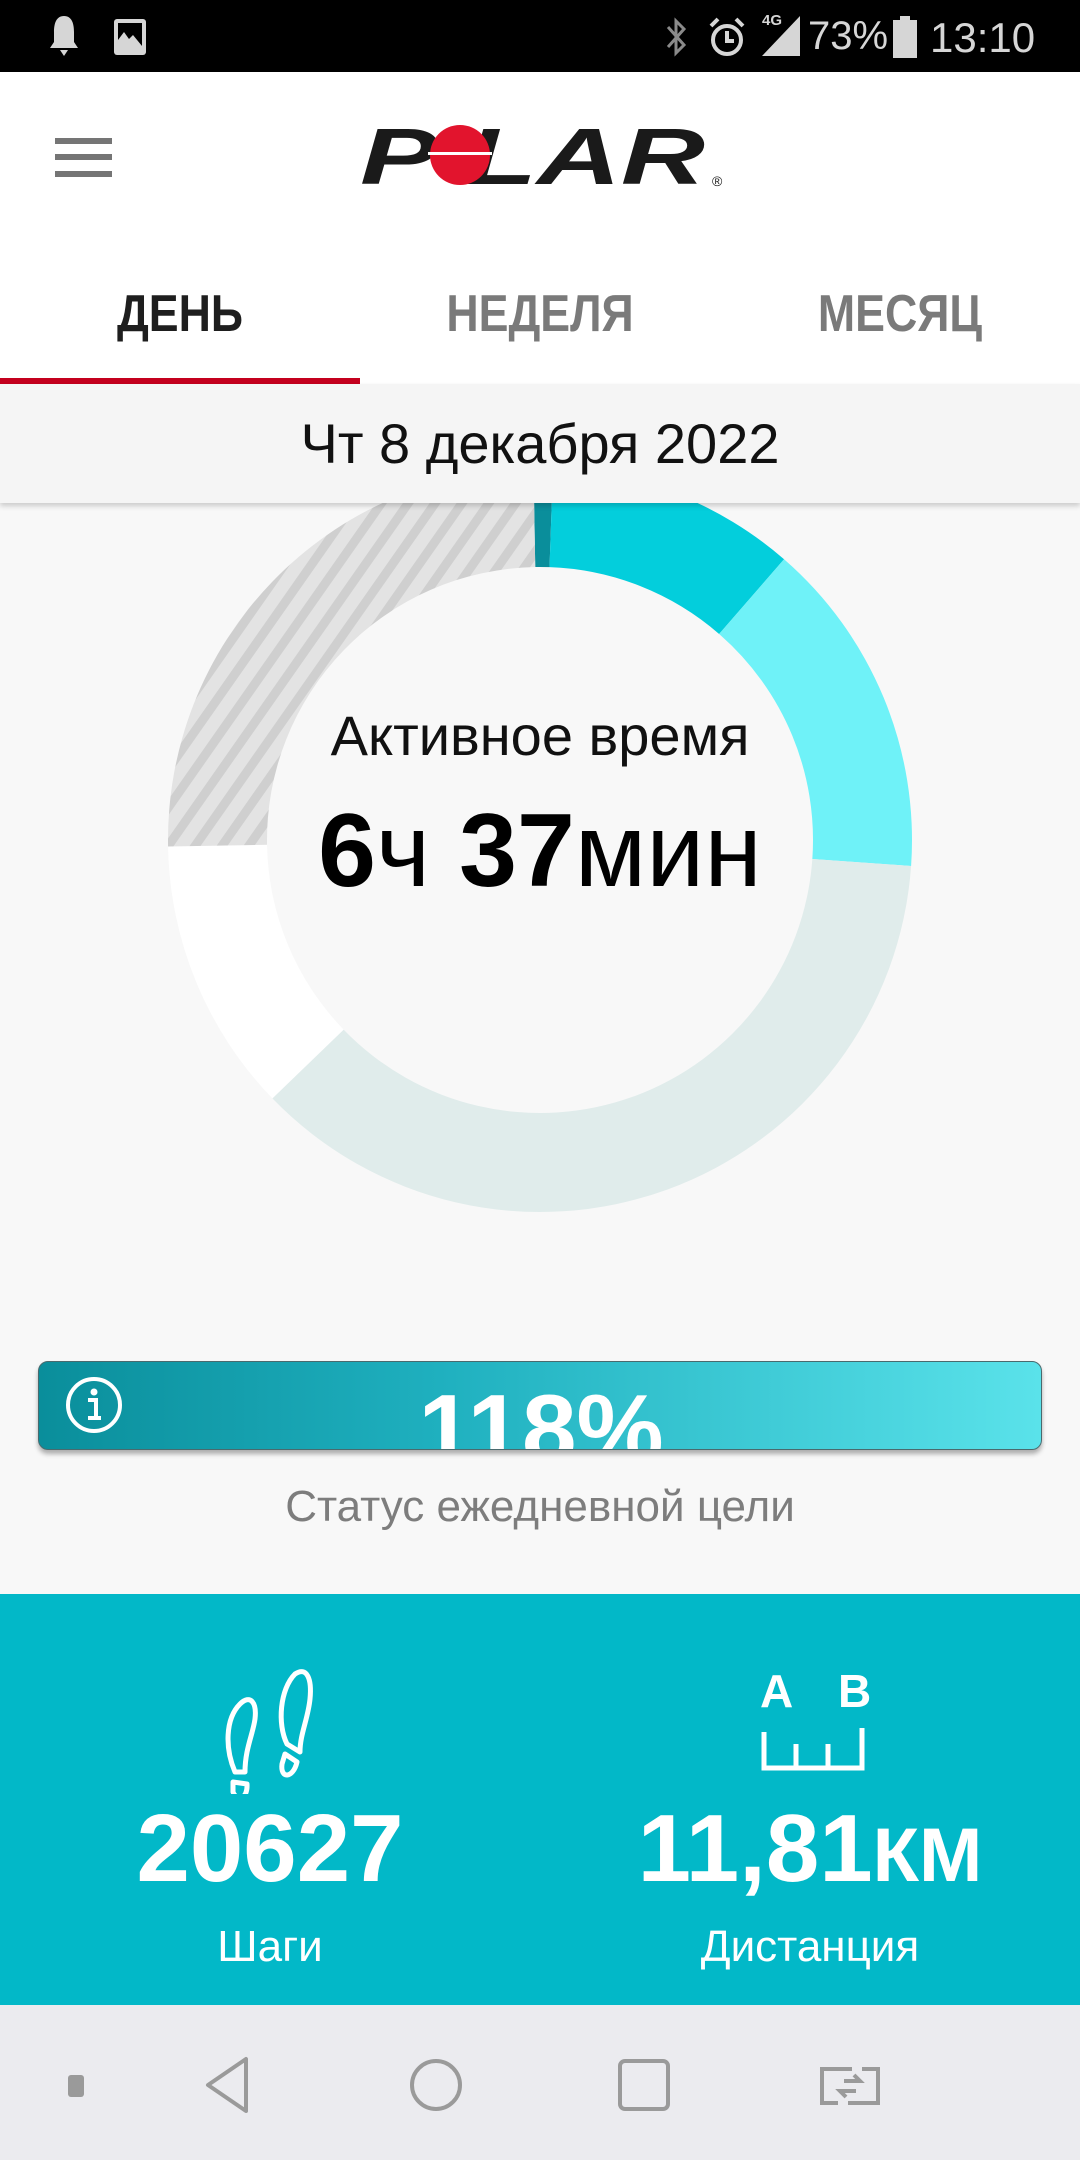  What do you see at coordinates (755, 1848) in the screenshot?
I see `distance-number: 11,81` at bounding box center [755, 1848].